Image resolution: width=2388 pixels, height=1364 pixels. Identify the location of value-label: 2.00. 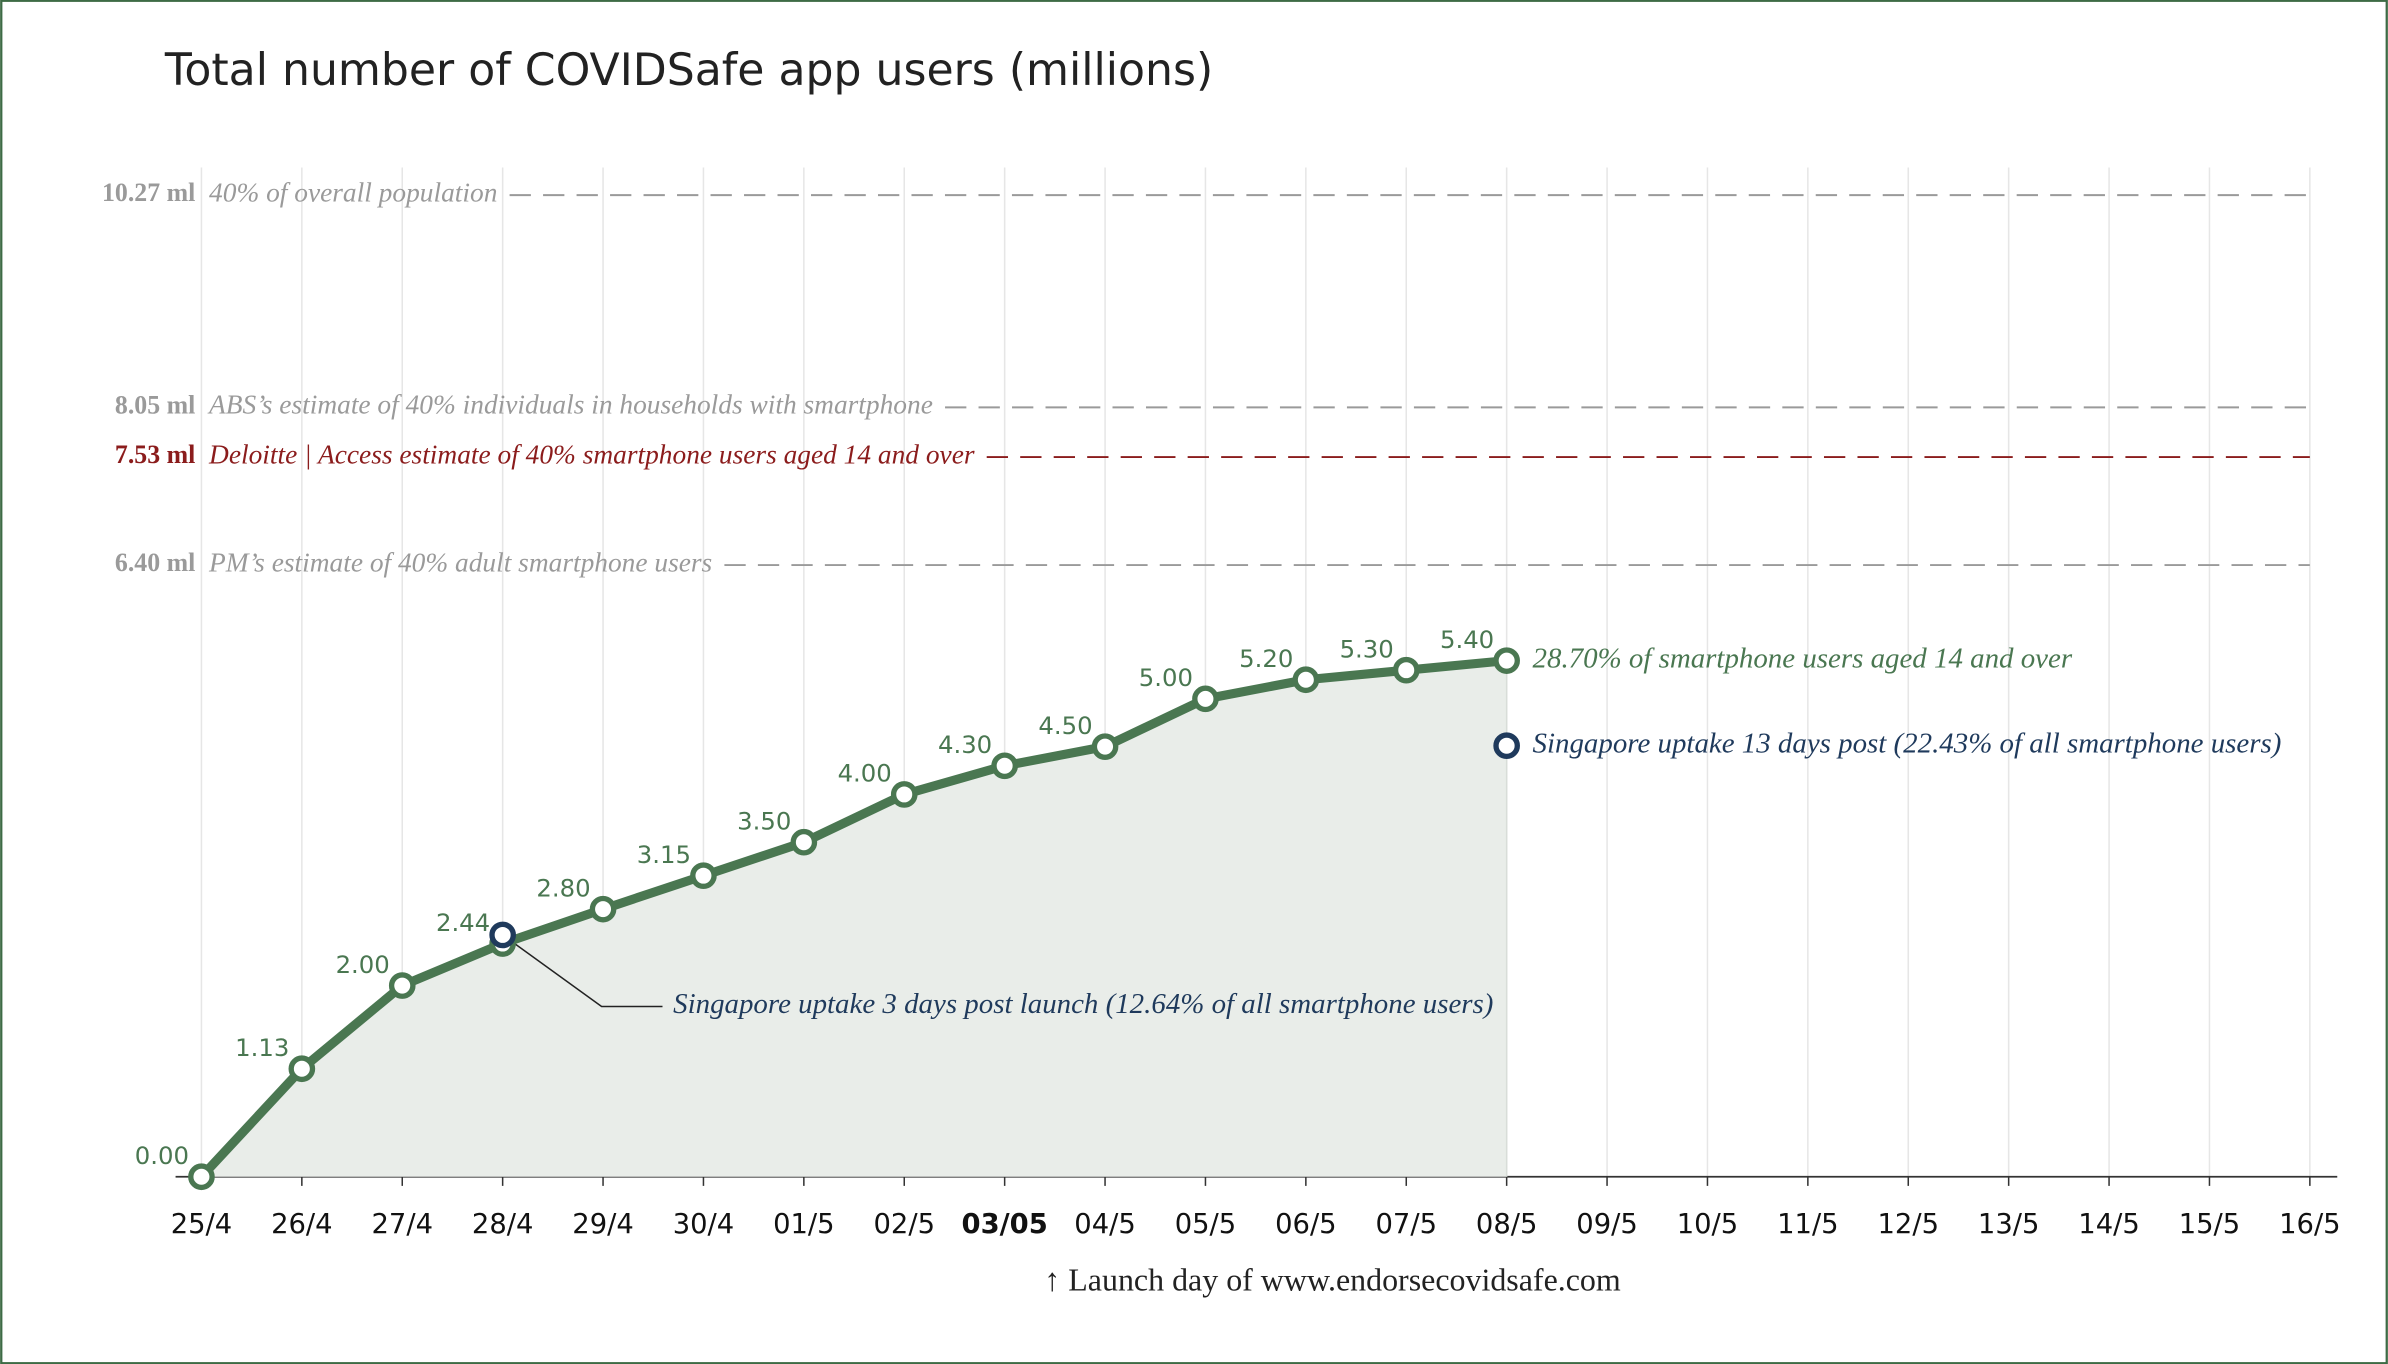
(363, 964).